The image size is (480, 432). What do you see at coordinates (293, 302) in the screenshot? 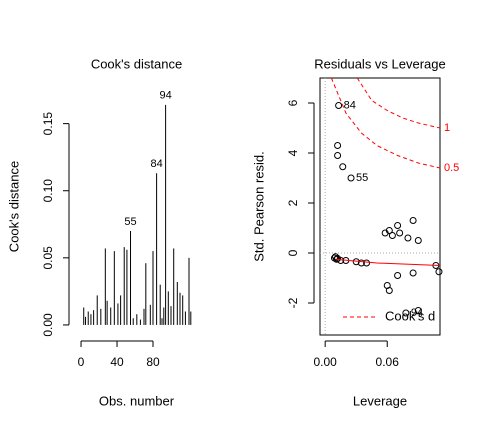
I see `y-tick-label: -2` at bounding box center [293, 302].